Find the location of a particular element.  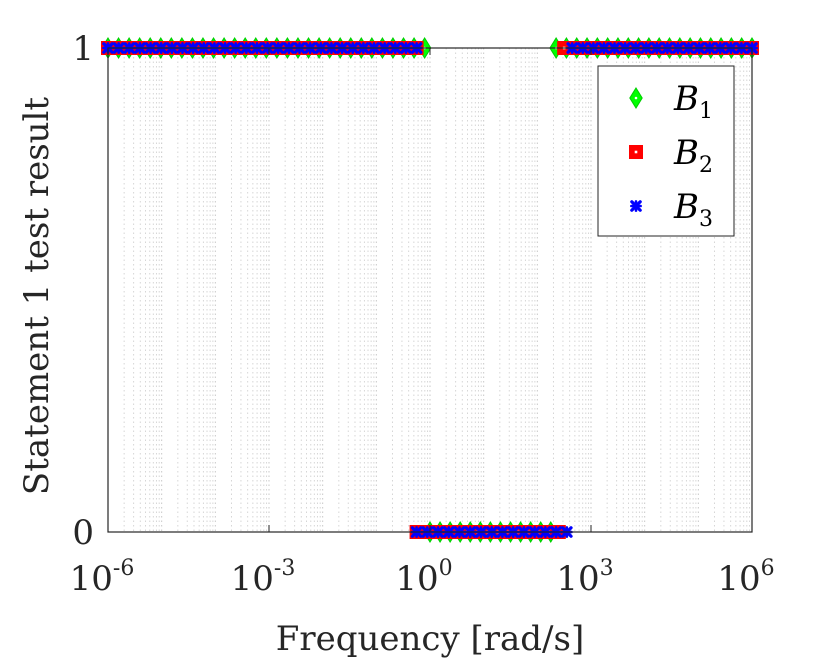

legend-item: B2 is located at coordinates (671, 155).